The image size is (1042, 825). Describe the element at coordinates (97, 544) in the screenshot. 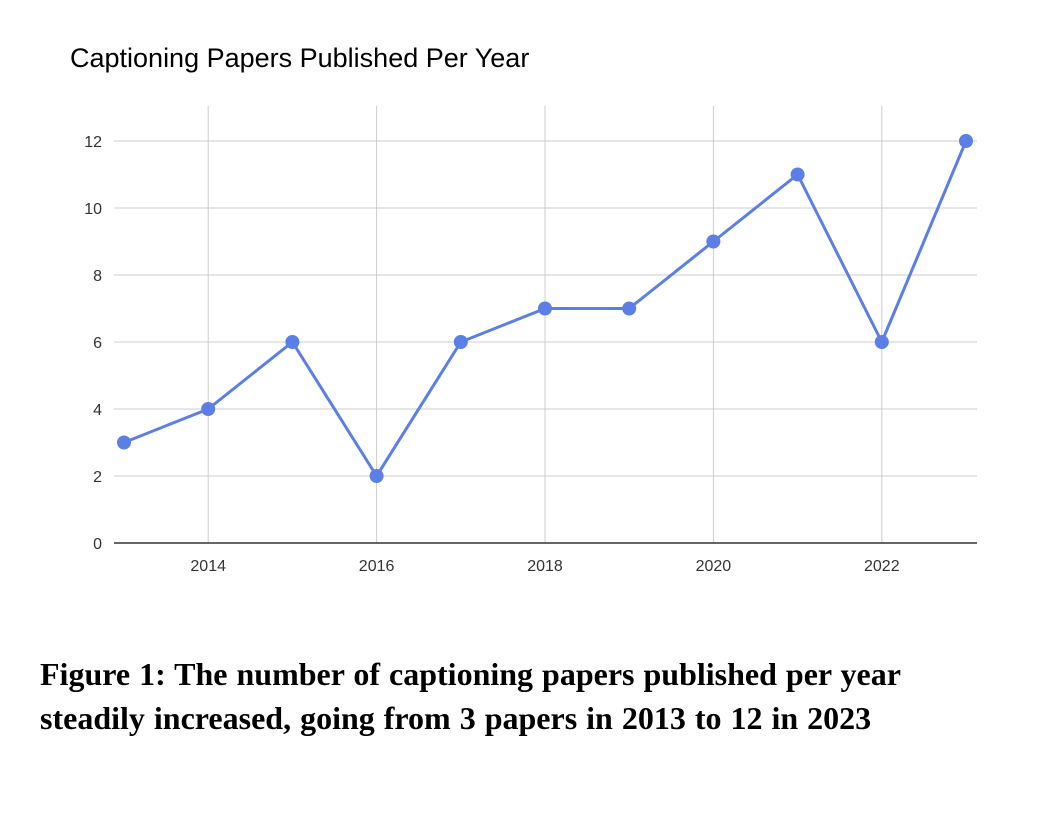

I see `y-tick-label: 0` at that location.